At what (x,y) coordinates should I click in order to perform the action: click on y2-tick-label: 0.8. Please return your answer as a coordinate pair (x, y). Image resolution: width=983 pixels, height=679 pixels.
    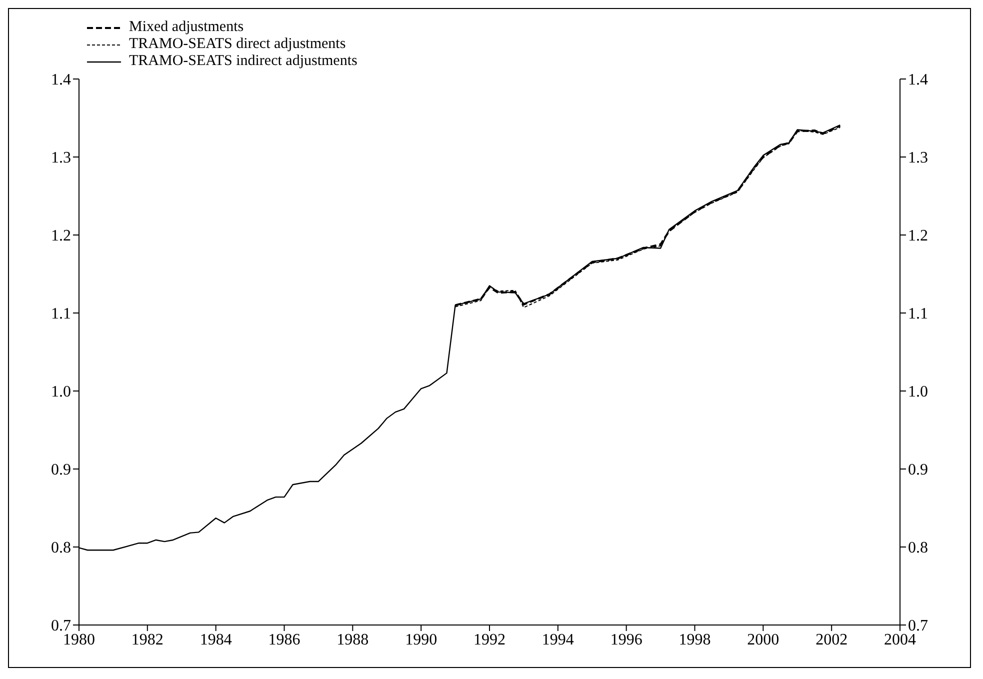
    Looking at the image, I should click on (918, 548).